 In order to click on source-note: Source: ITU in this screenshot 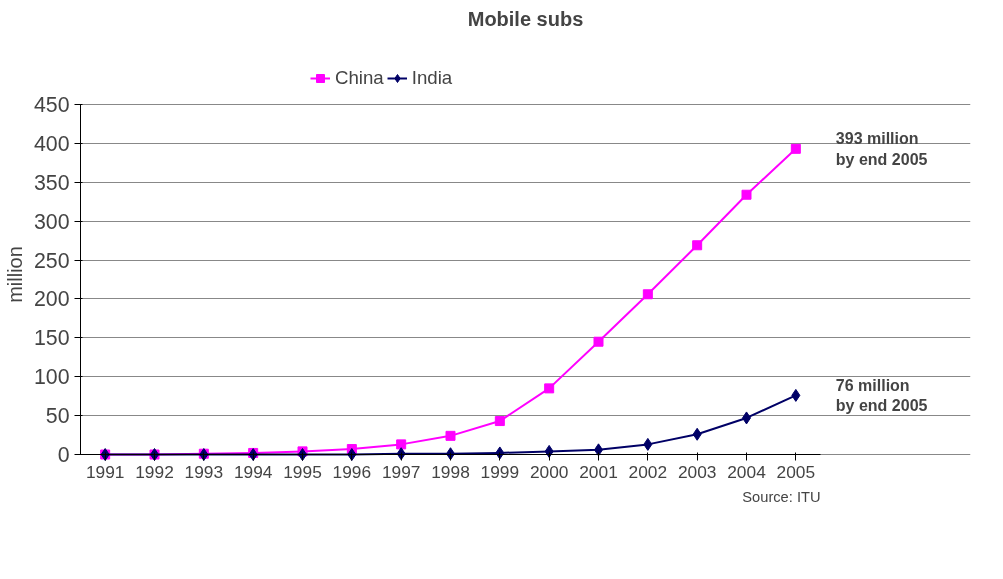, I will do `click(781, 496)`.